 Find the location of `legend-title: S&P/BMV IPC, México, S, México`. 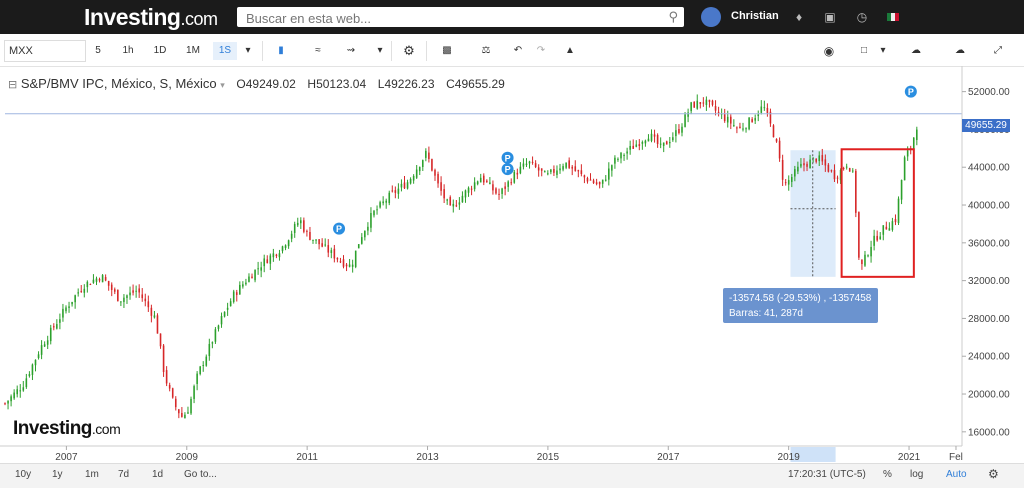

legend-title: S&P/BMV IPC, México, S, México is located at coordinates (118, 83).